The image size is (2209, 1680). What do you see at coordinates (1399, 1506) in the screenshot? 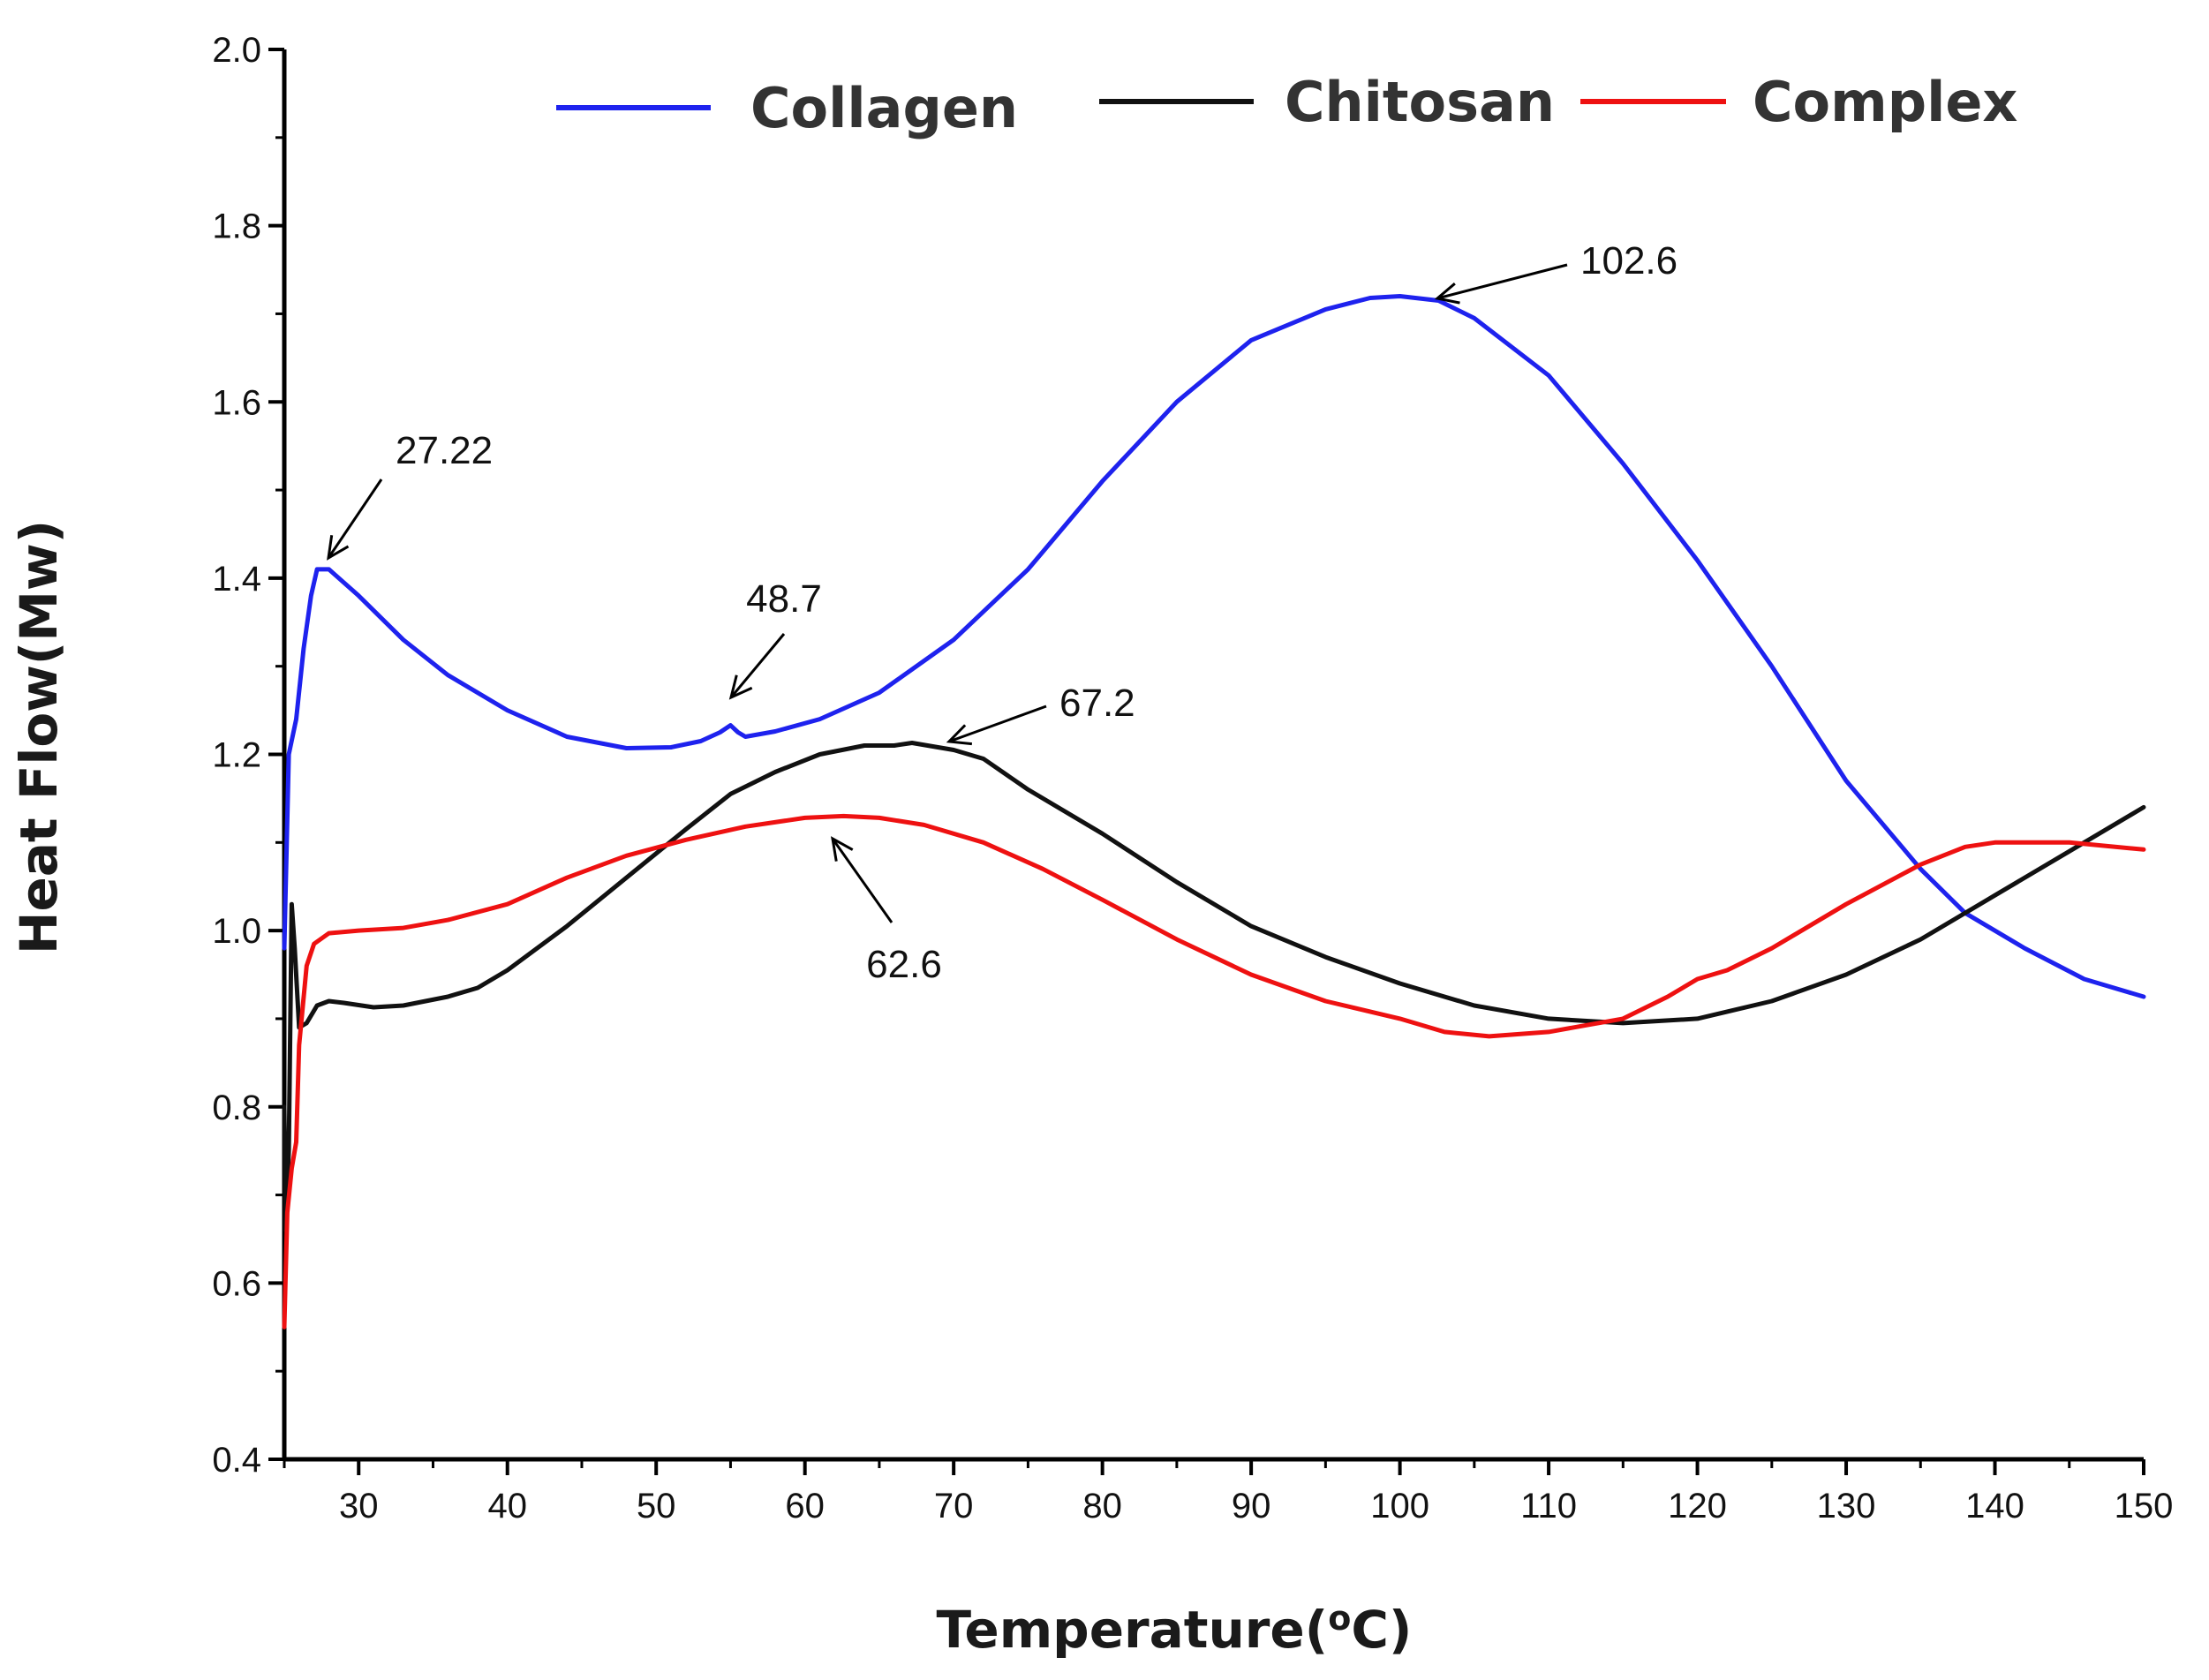
I see `x-tick-label: 100` at bounding box center [1399, 1506].